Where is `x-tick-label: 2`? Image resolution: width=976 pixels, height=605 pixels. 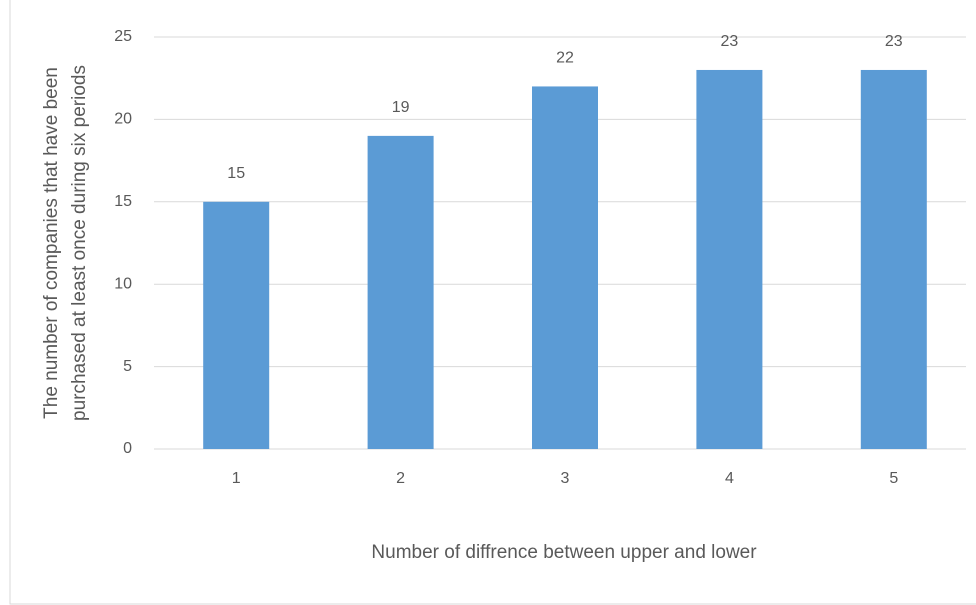
x-tick-label: 2 is located at coordinates (400, 478).